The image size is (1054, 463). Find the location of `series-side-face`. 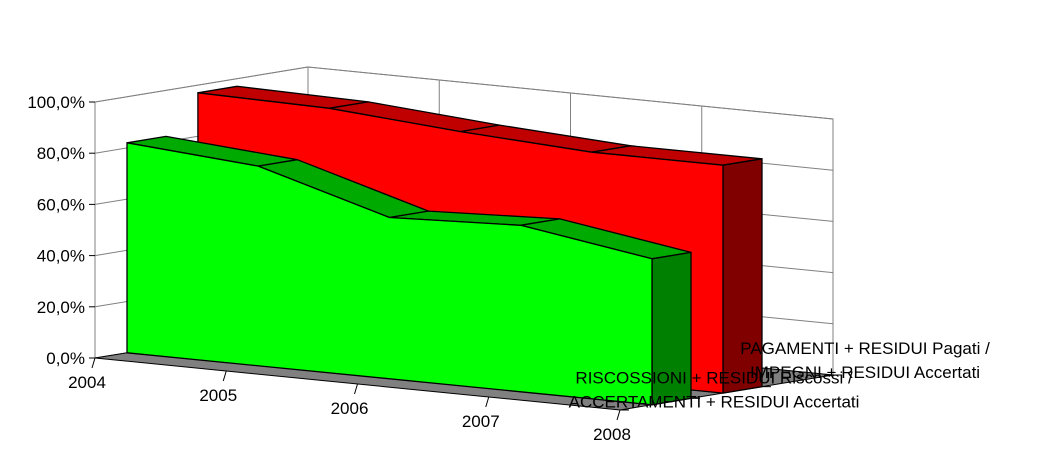

series-side-face is located at coordinates (742, 276).